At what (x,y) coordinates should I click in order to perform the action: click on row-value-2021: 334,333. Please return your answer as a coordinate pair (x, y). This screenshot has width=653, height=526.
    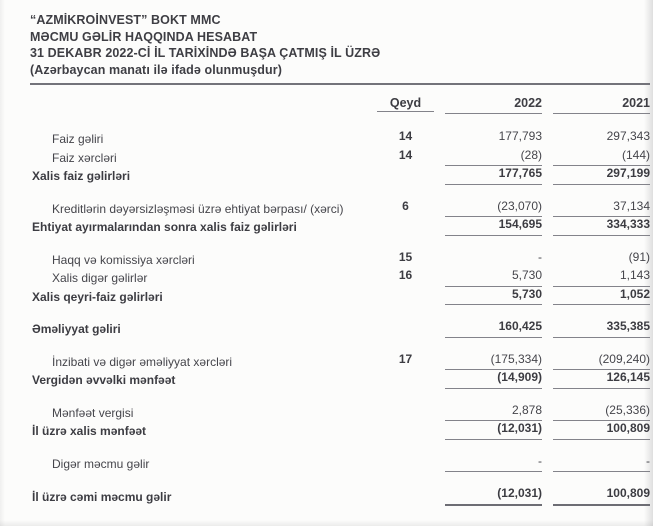
    Looking at the image, I should click on (601, 226).